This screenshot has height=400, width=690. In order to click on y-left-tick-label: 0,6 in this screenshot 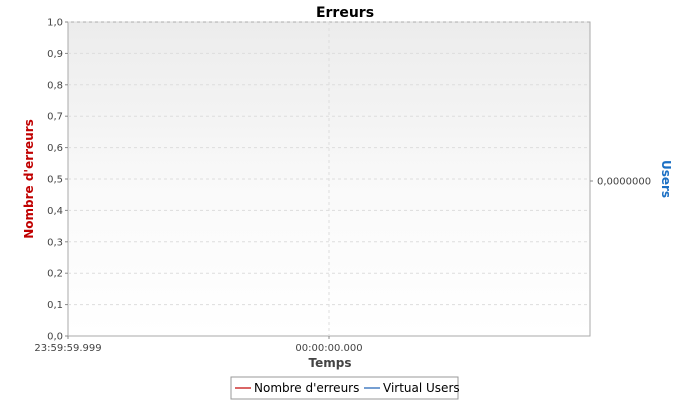, I will do `click(55, 148)`.